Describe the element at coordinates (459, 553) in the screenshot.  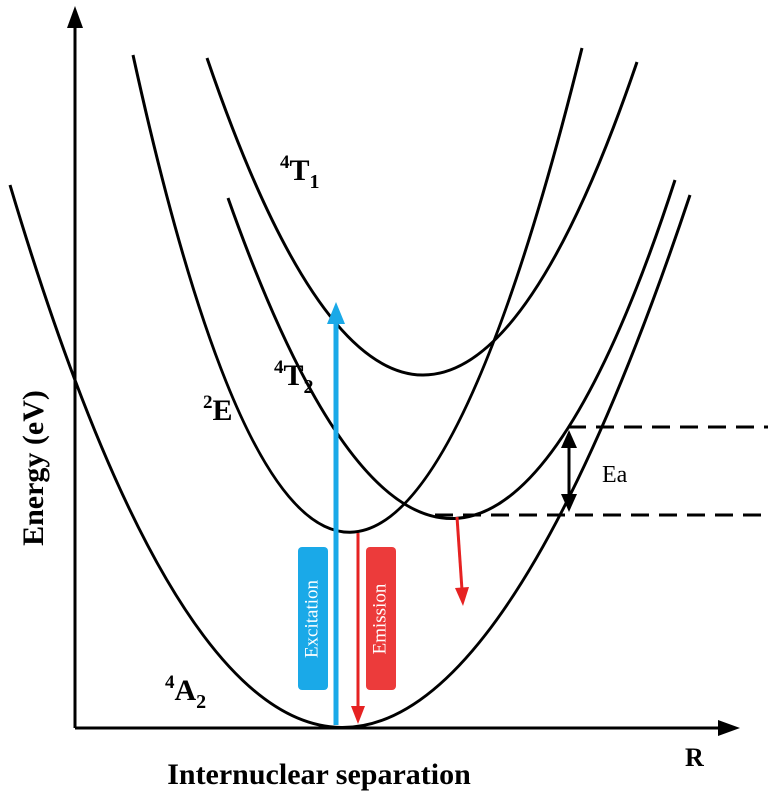
I see `emission-arrow-4t2` at that location.